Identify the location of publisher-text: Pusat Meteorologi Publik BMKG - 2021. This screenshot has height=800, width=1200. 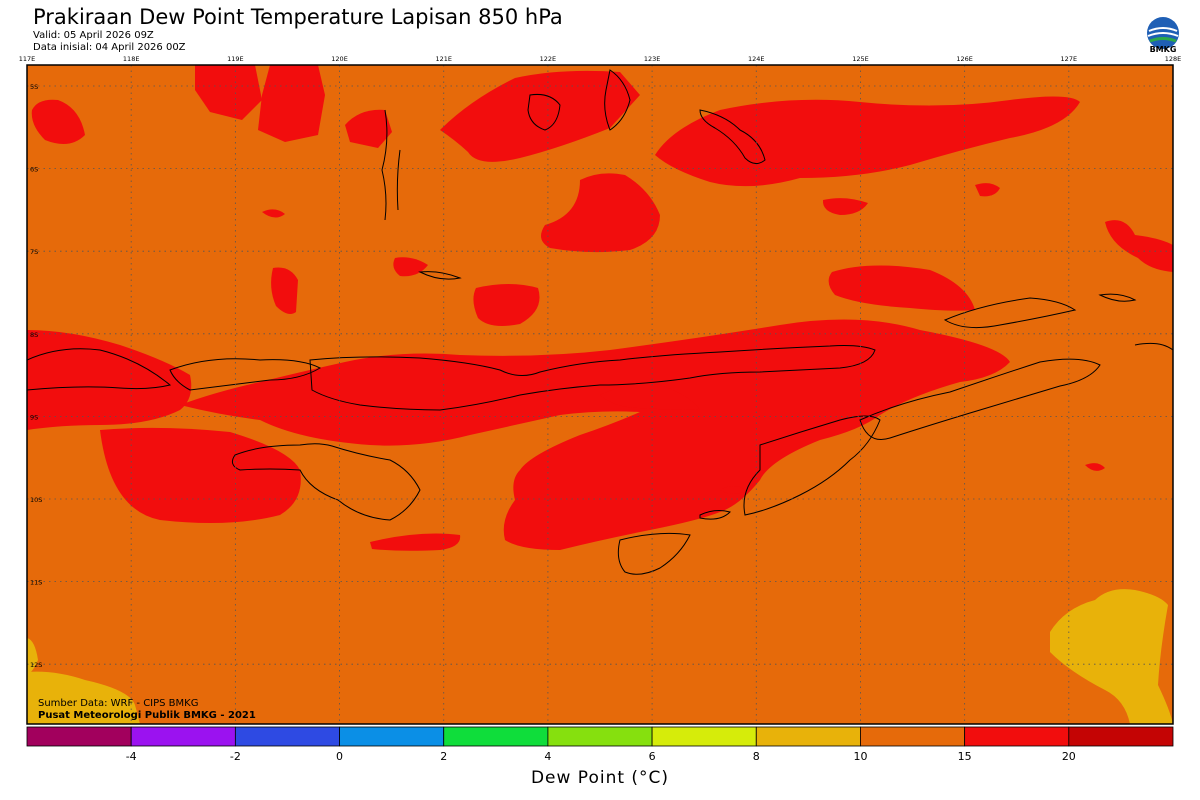
(147, 715).